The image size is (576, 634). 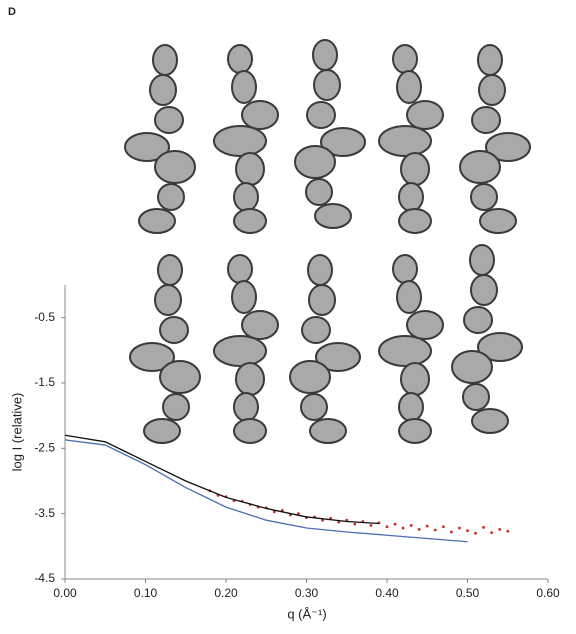 I want to click on x-tick-label: 0.00, so click(x=65, y=593).